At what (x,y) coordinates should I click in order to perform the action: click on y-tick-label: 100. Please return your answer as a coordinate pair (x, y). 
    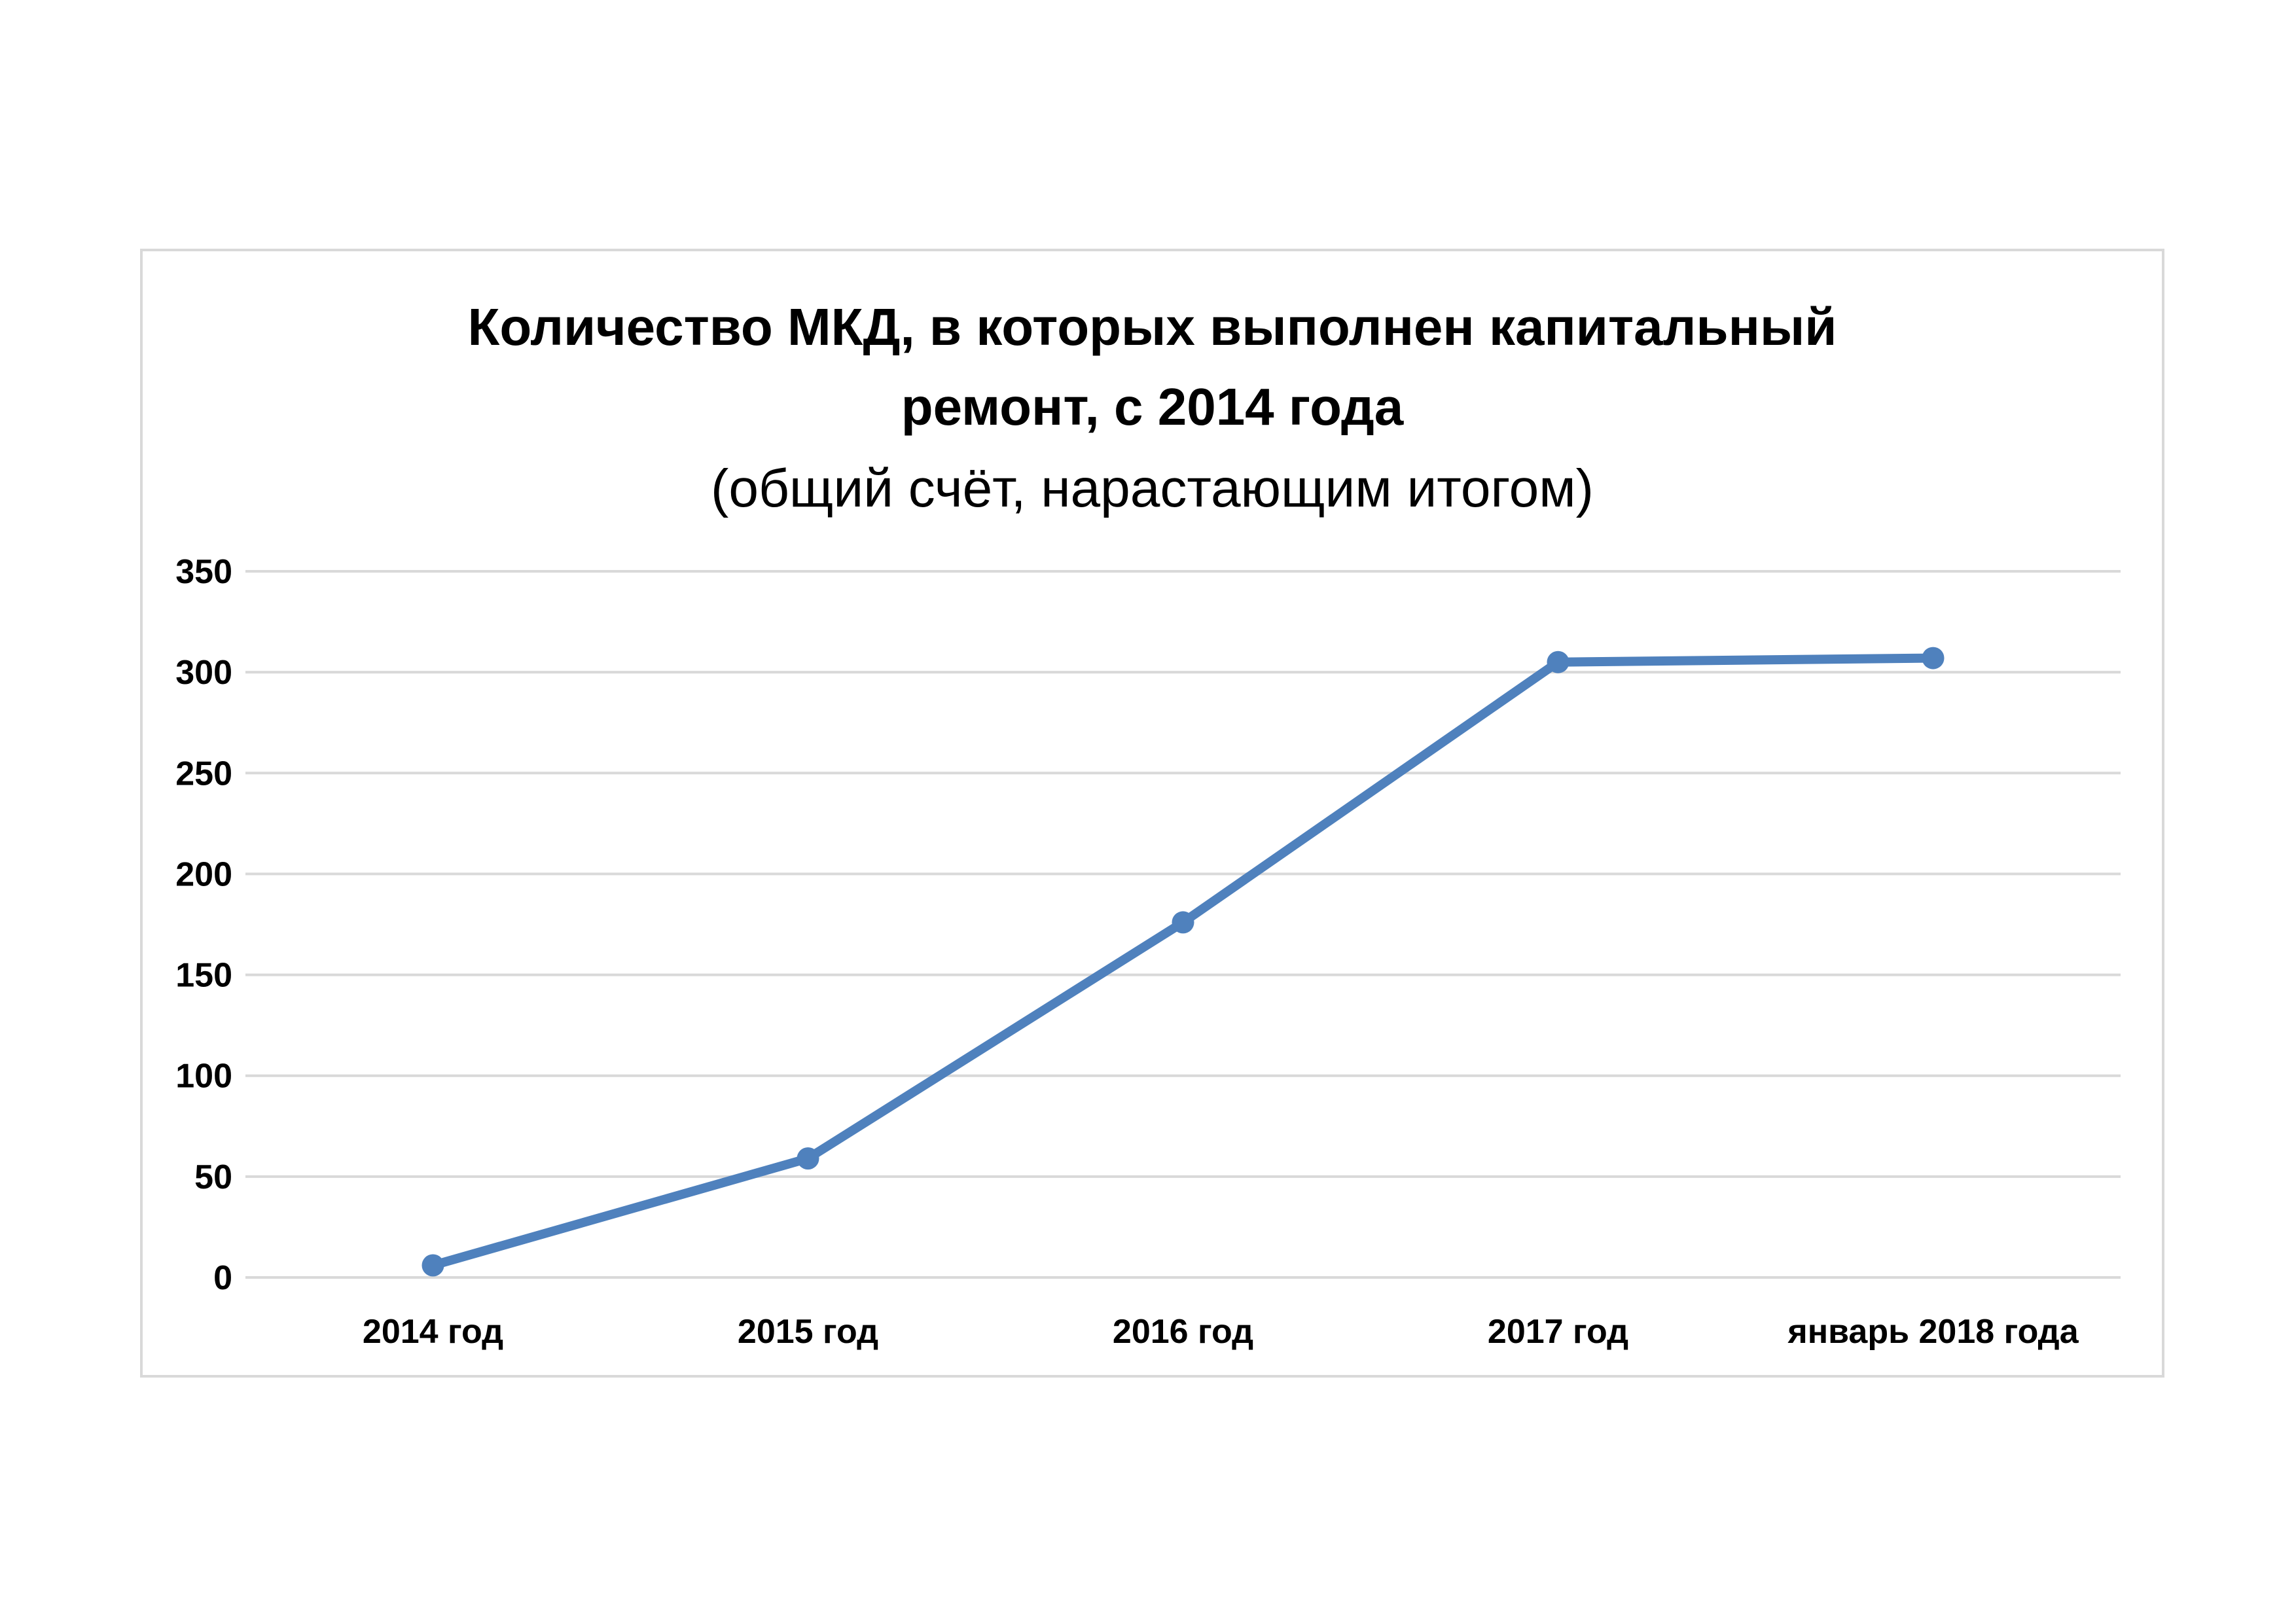
    Looking at the image, I should click on (203, 1077).